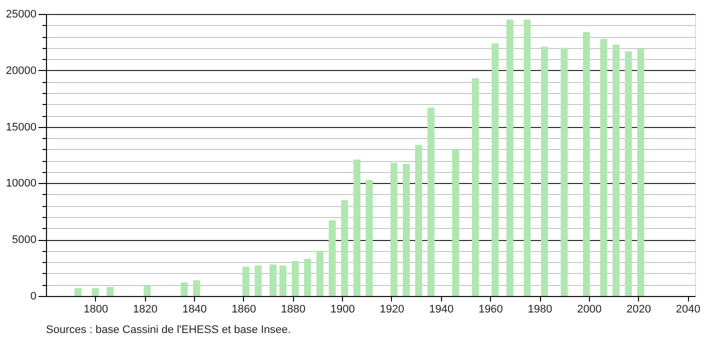 Image resolution: width=710 pixels, height=340 pixels. I want to click on y-tick-label: 25000, so click(21, 14).